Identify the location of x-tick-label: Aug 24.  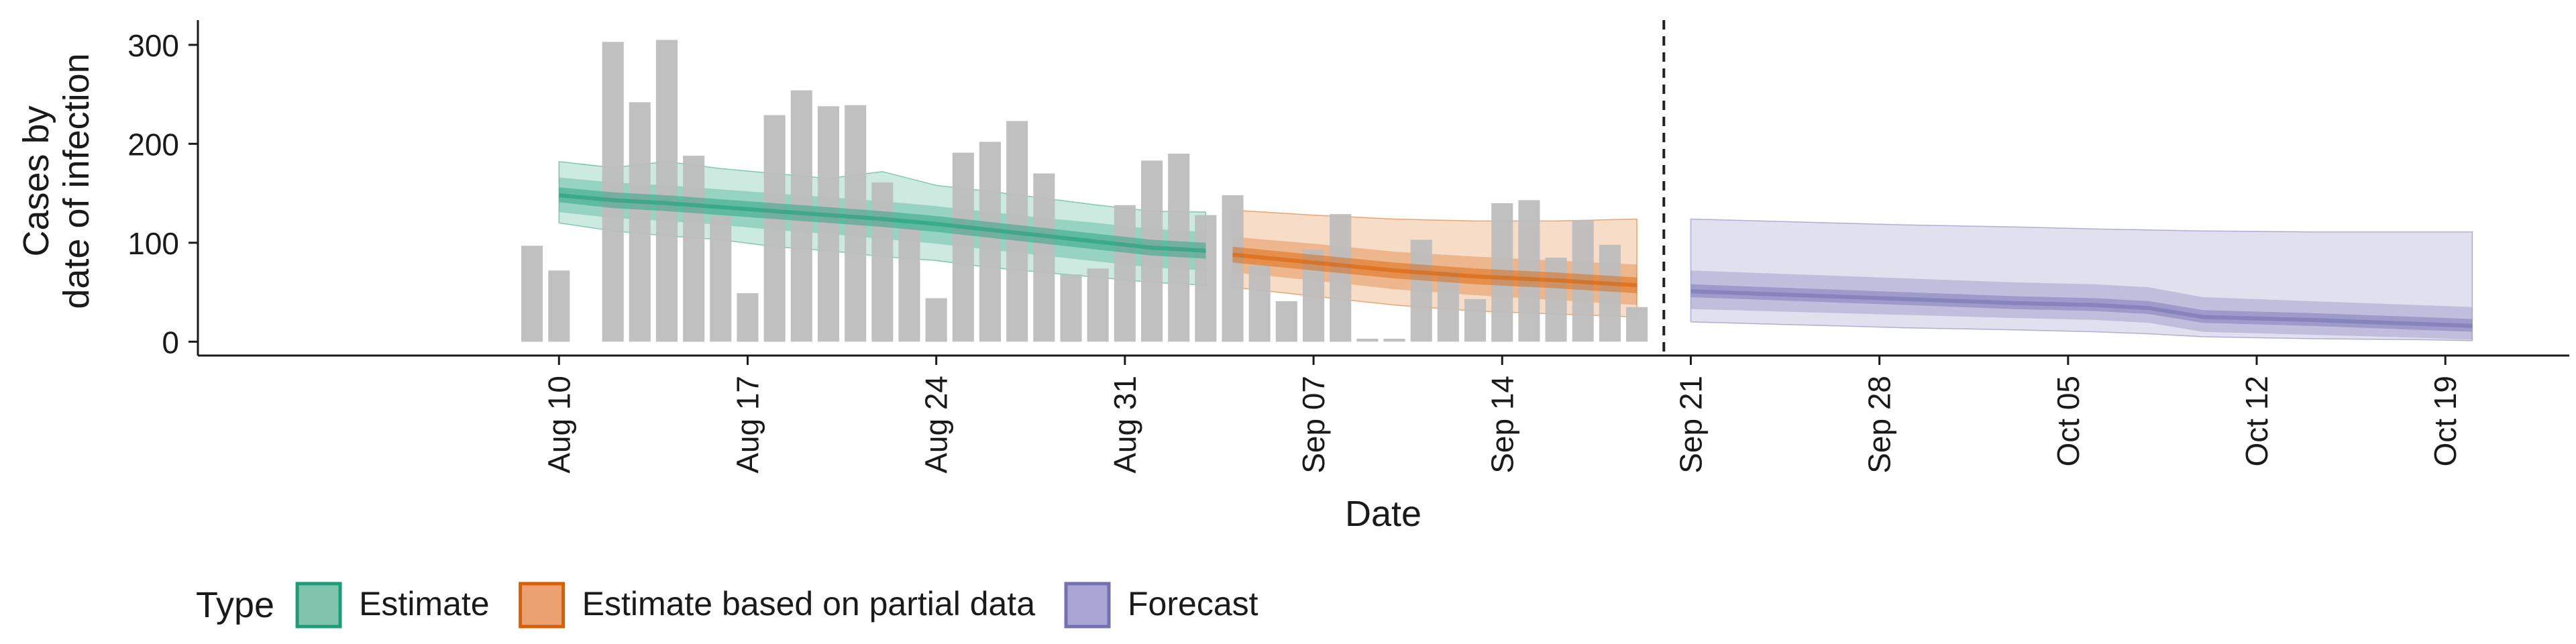
(936, 425).